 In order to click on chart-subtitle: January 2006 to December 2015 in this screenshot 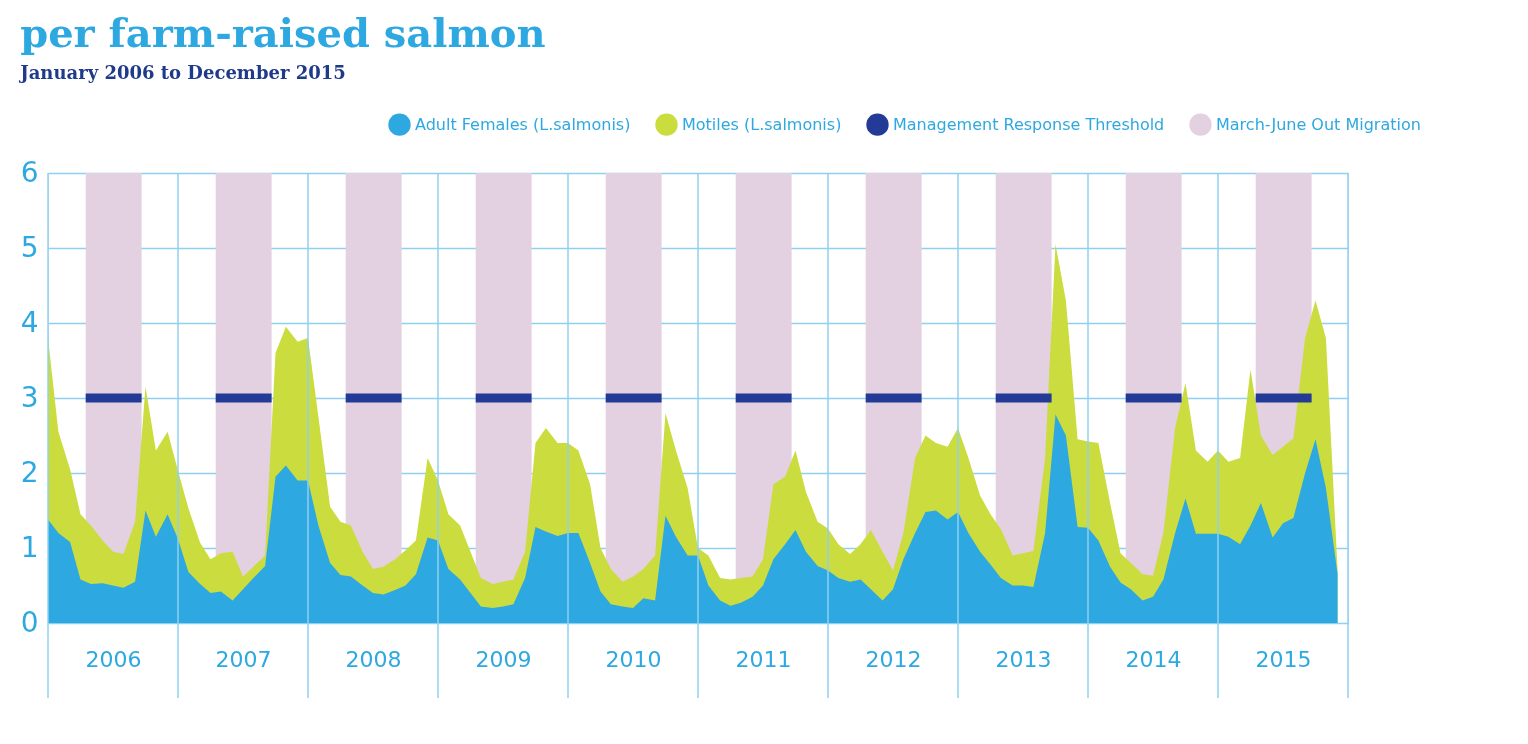, I will do `click(182, 72)`.